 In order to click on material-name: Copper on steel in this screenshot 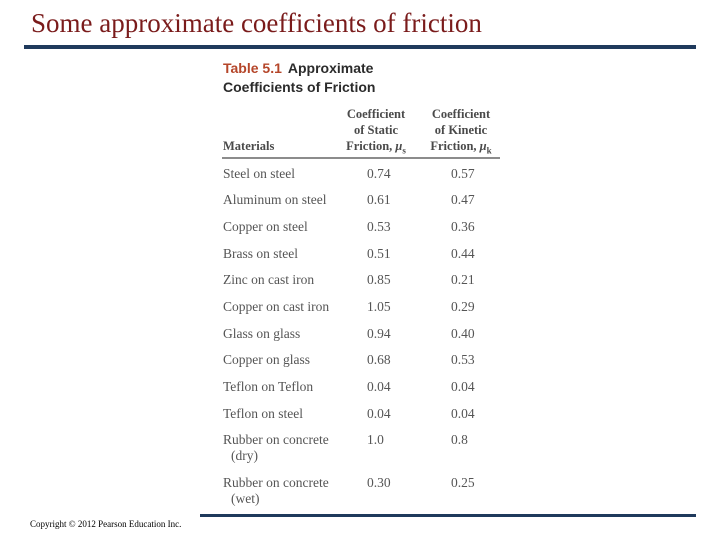, I will do `click(265, 226)`.